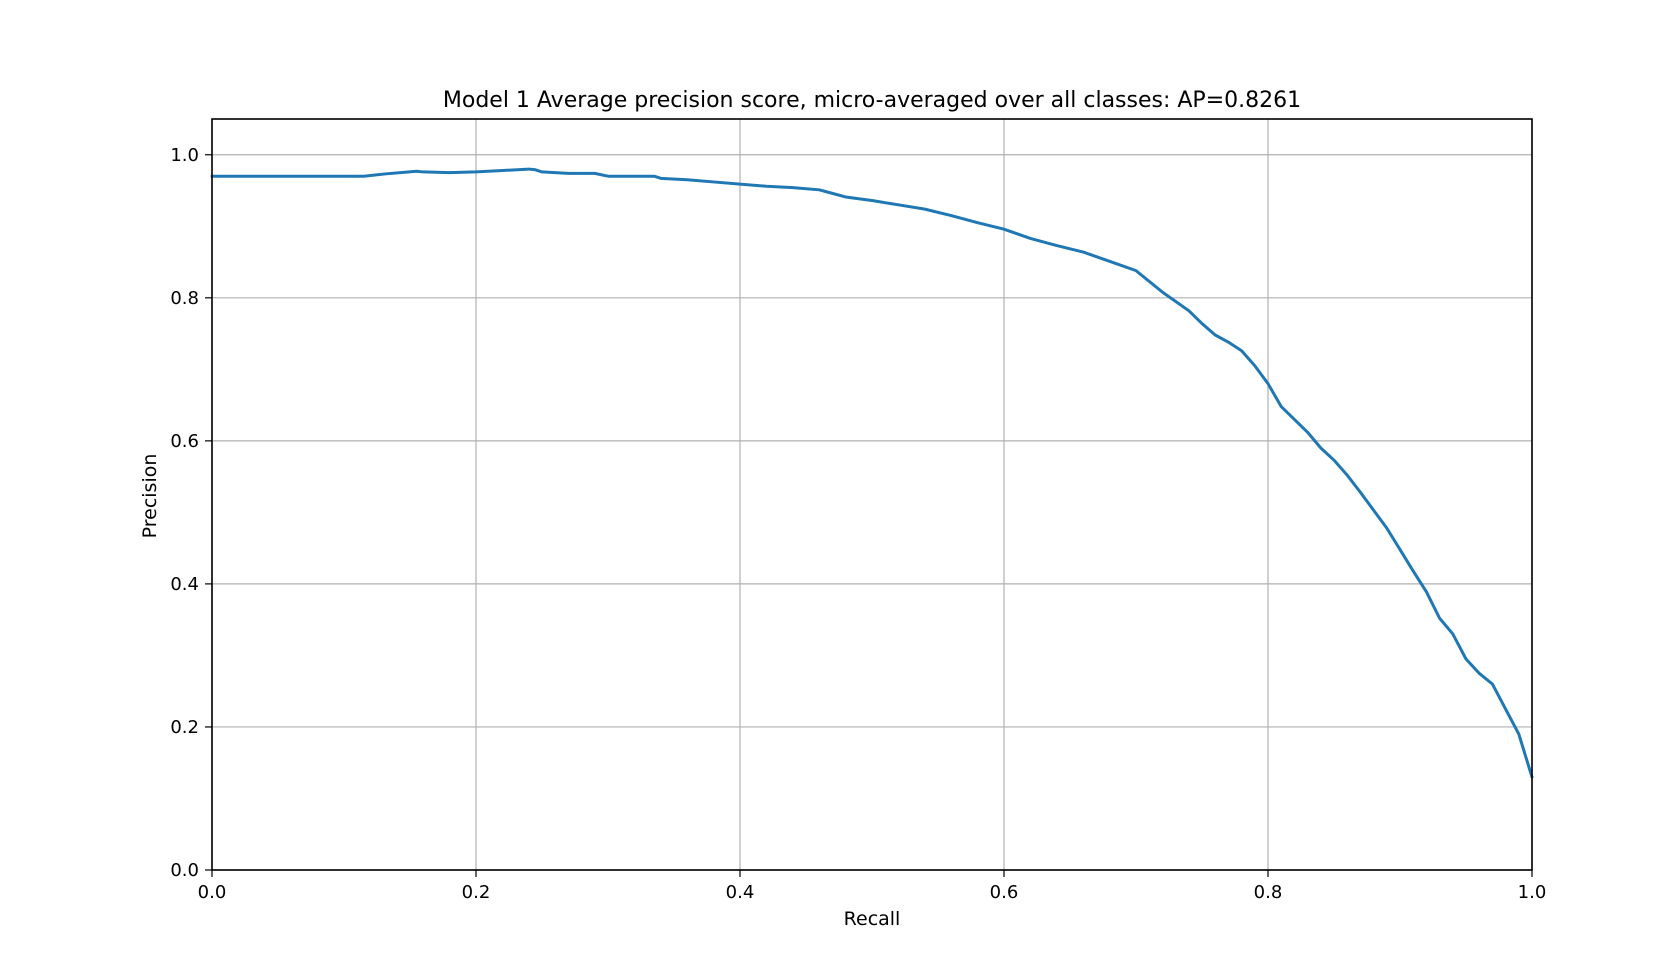 Image resolution: width=1680 pixels, height=980 pixels. I want to click on y-tick-label: 0.4, so click(184, 584).